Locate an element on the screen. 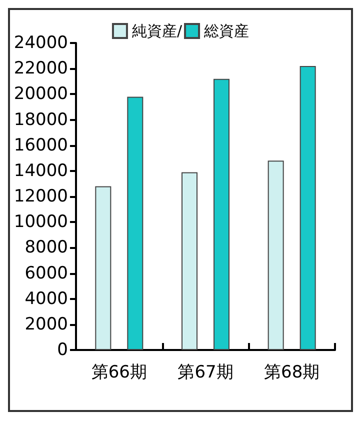  y-tick-label: 6000 is located at coordinates (46, 273).